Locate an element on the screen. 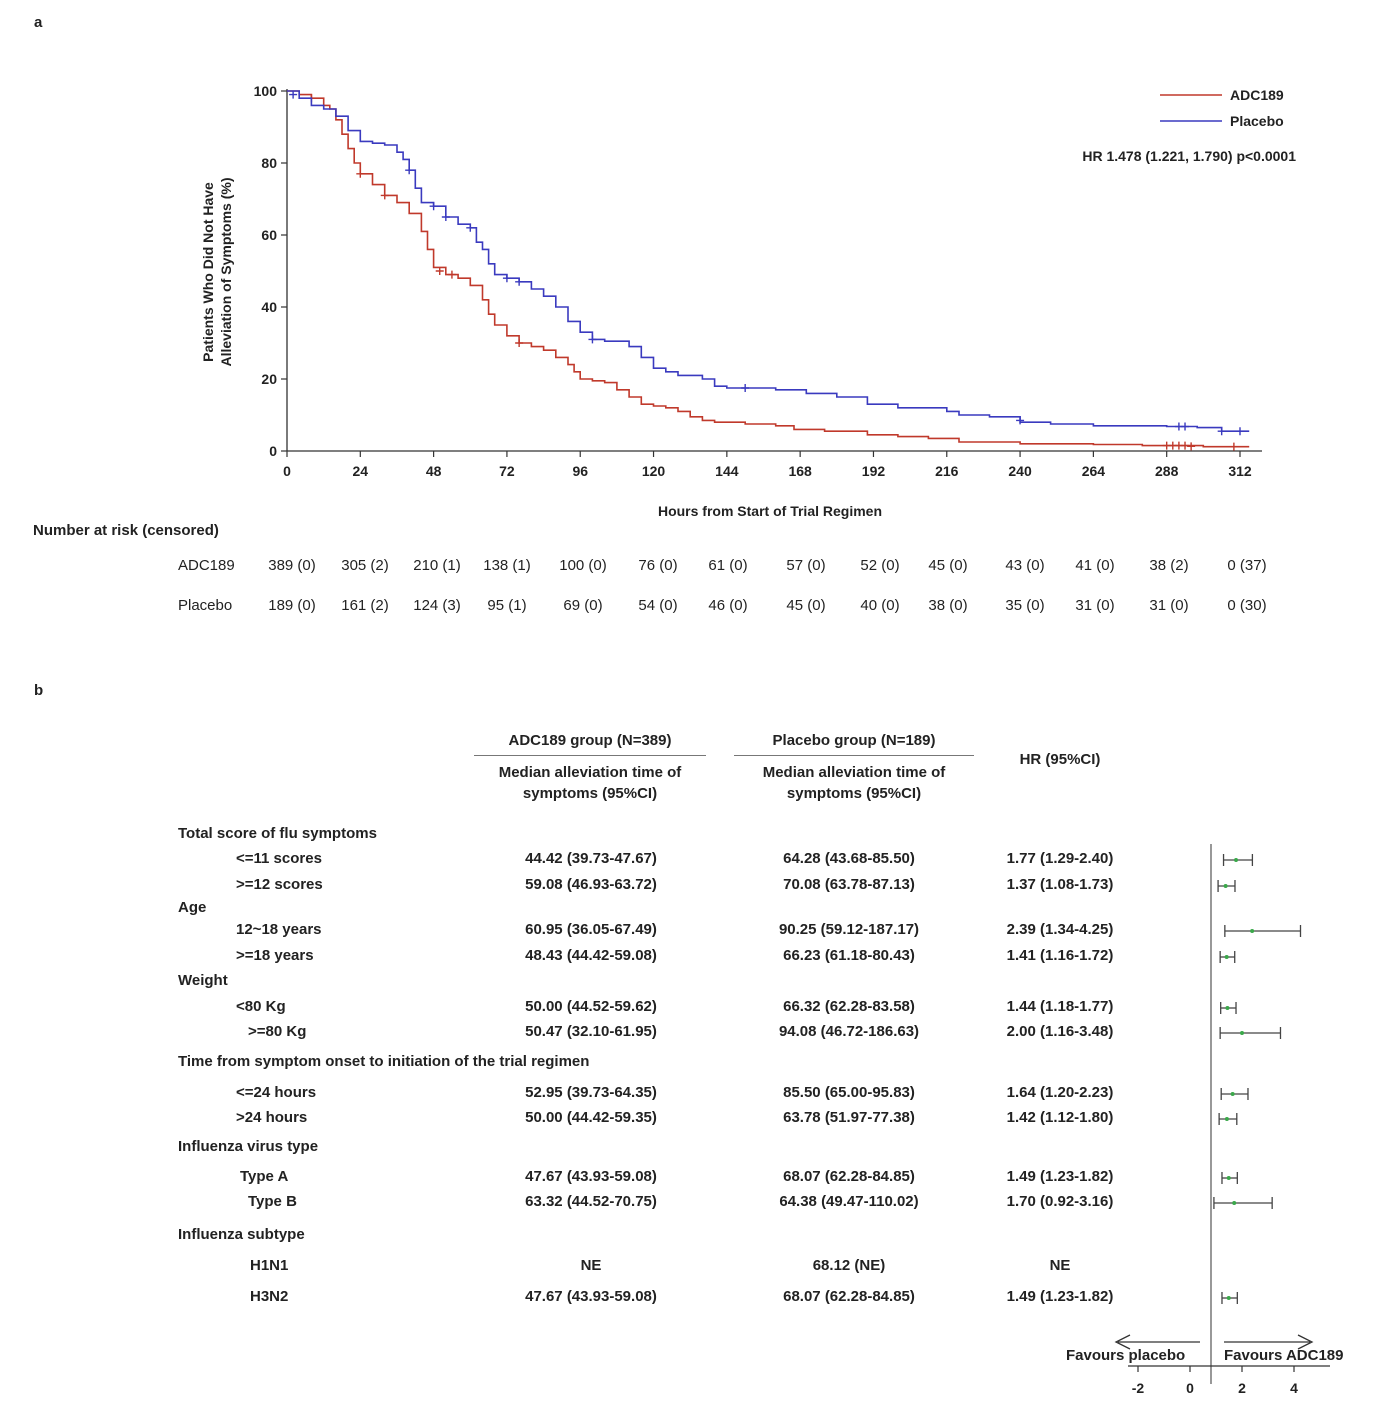 This screenshot has width=1388, height=1418. favours-placebo-label: Favours placebo is located at coordinates (1126, 1355).